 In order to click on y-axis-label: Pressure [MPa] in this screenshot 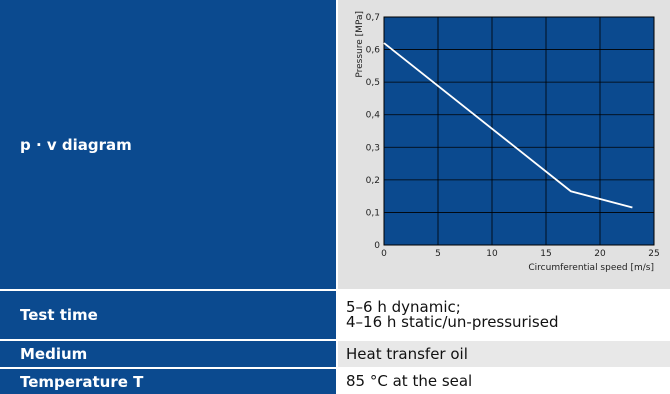, I will do `click(360, 44)`.